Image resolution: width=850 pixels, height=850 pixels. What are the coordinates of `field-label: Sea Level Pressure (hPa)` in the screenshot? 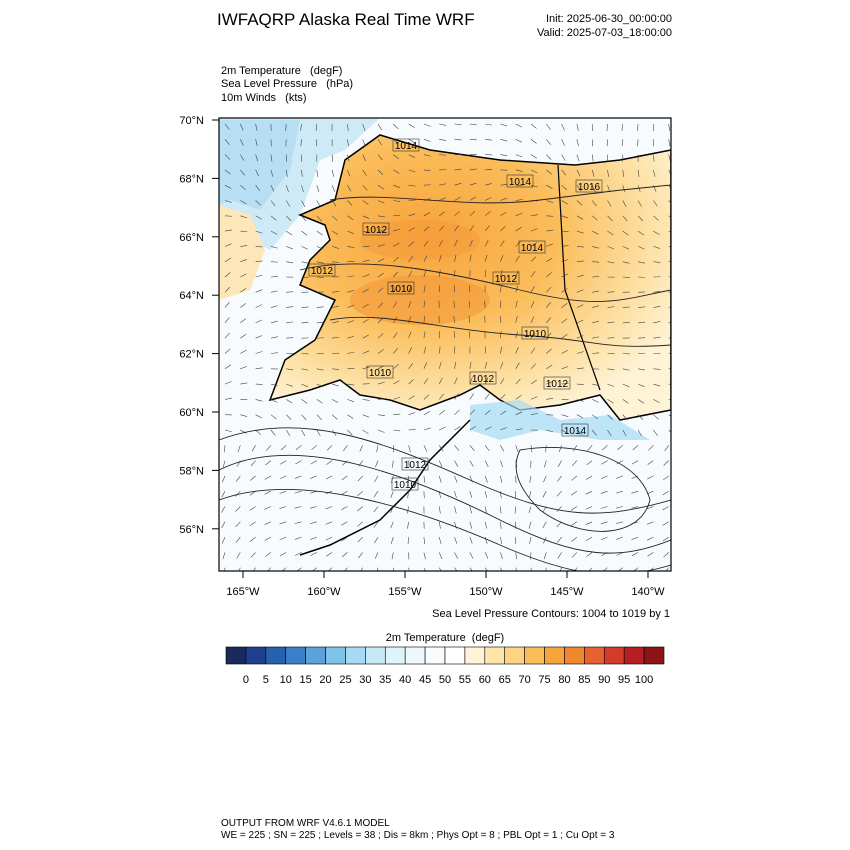 It's located at (287, 84).